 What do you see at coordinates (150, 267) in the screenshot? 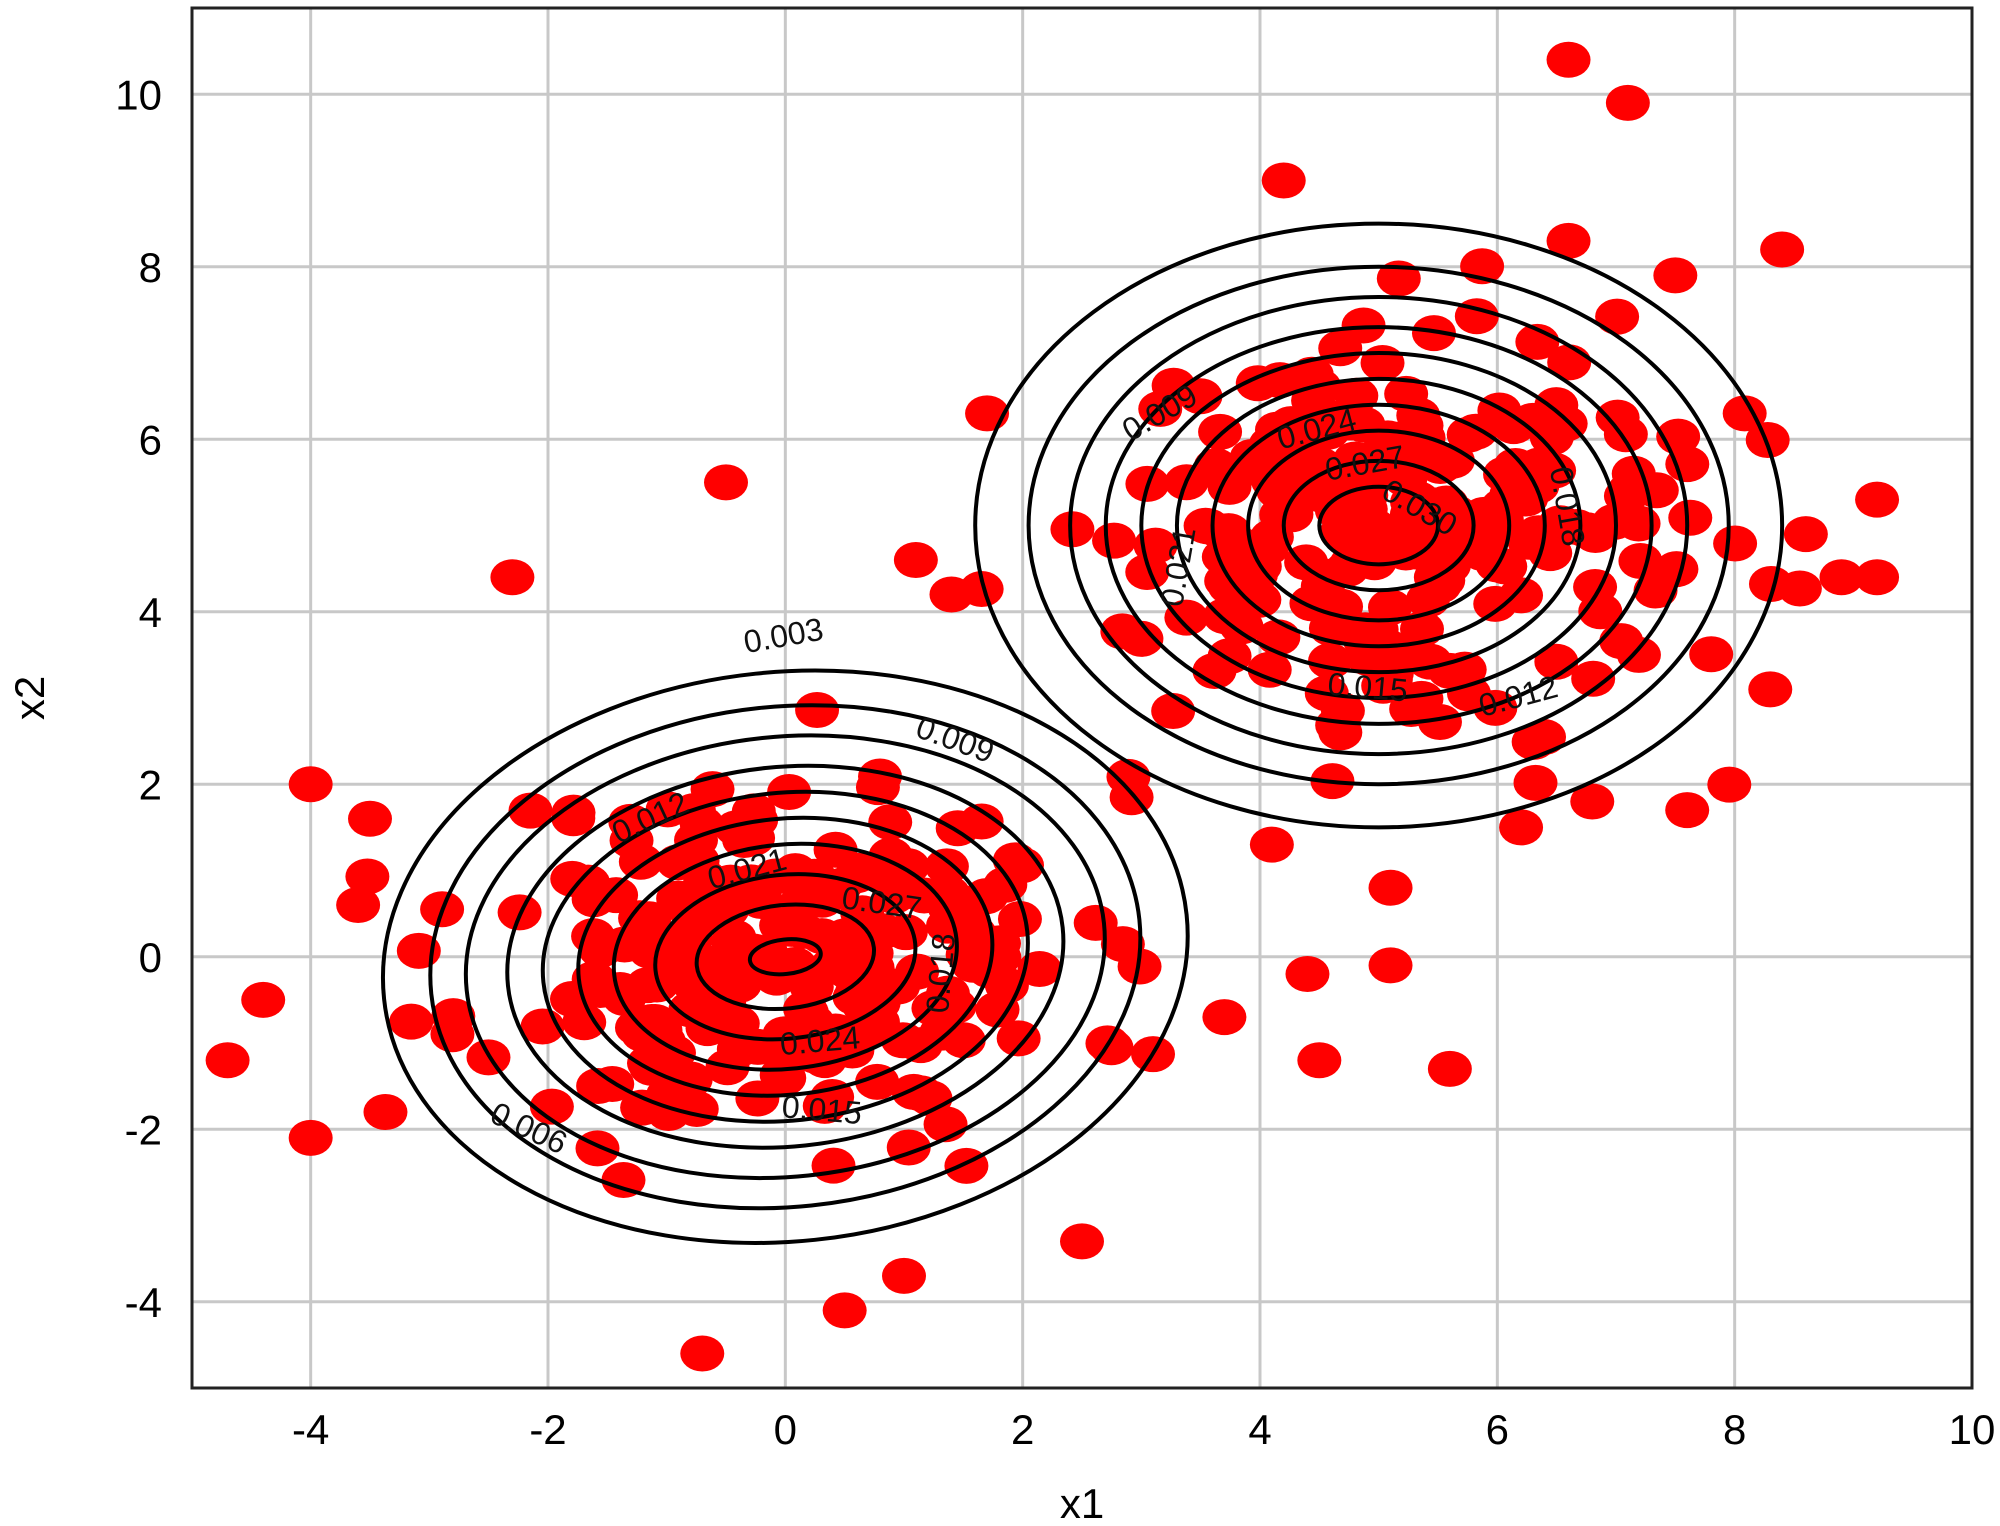
I see `y-tick-label: 8` at bounding box center [150, 267].